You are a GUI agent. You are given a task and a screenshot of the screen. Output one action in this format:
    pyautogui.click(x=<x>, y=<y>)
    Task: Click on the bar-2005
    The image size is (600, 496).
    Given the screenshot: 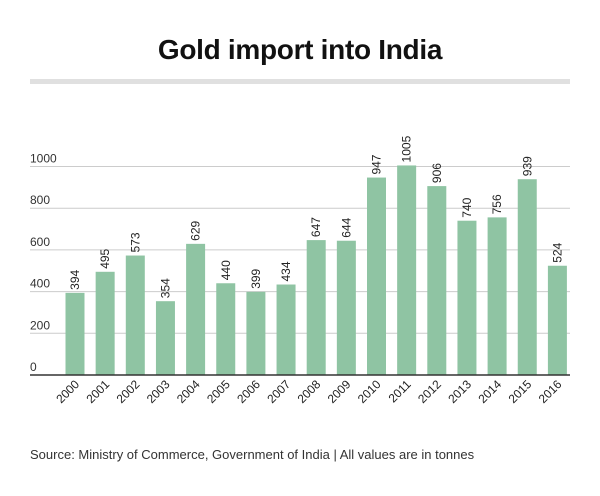 What is the action you would take?
    pyautogui.click(x=226, y=329)
    